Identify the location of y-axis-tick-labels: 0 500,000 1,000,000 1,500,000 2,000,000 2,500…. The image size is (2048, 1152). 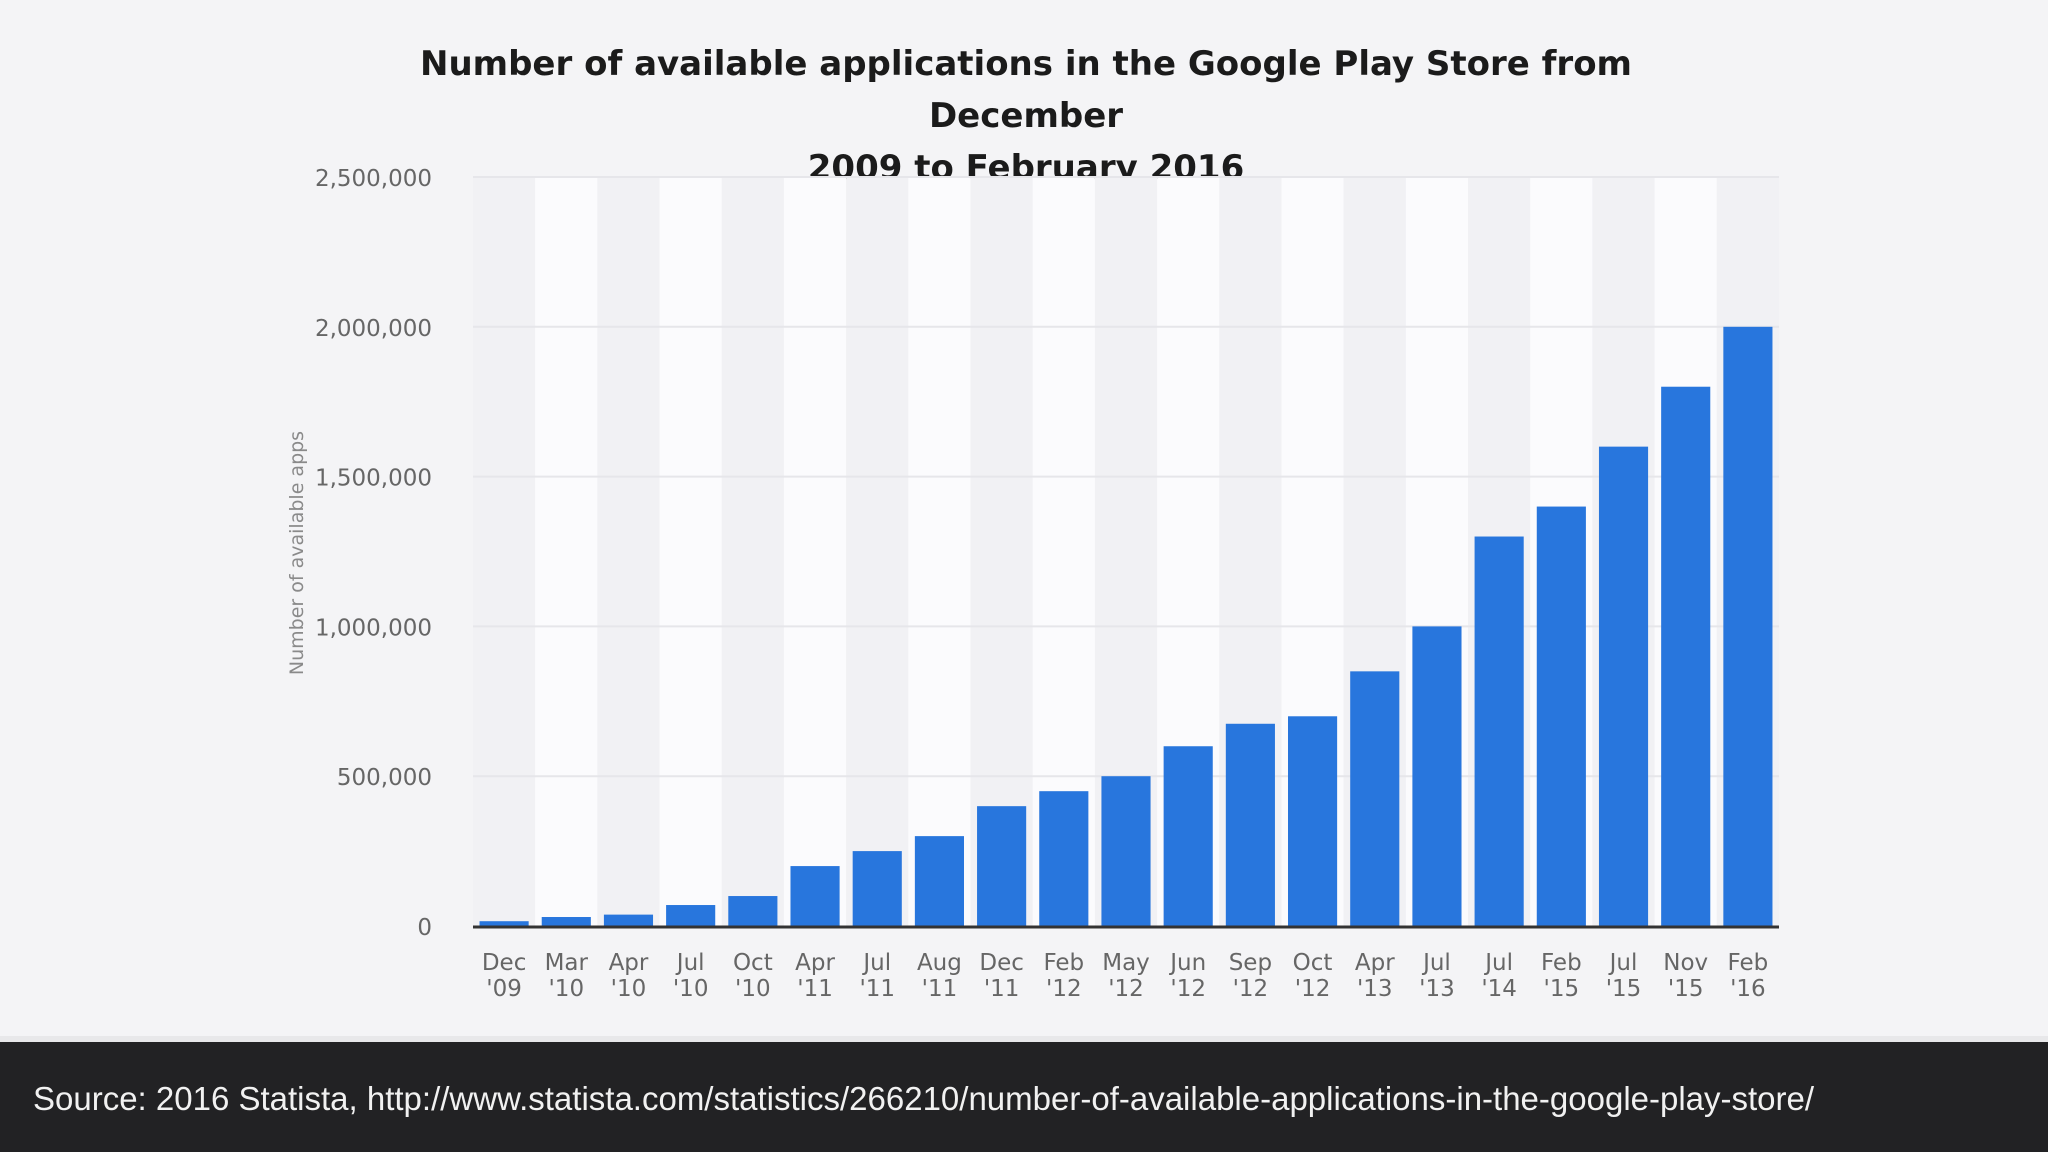
(373, 553).